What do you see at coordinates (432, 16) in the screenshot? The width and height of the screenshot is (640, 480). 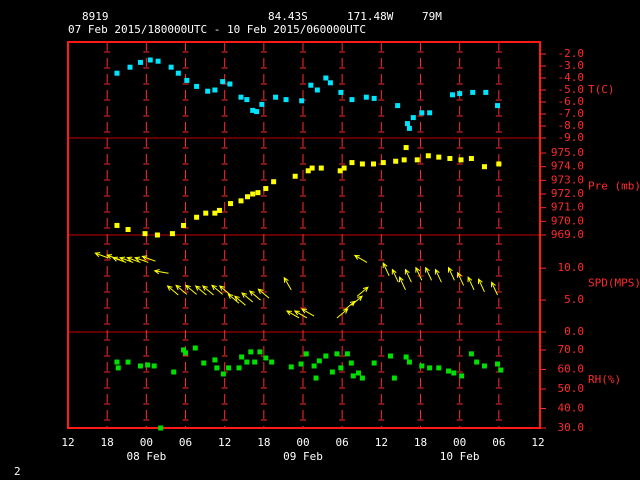 I see `elevation: 79M` at bounding box center [432, 16].